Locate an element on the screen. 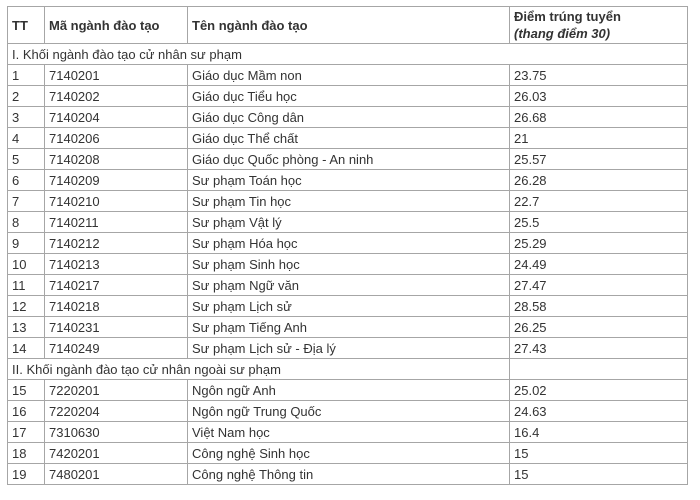 The height and width of the screenshot is (500, 700). program-code-cell: 7140210 is located at coordinates (116, 201).